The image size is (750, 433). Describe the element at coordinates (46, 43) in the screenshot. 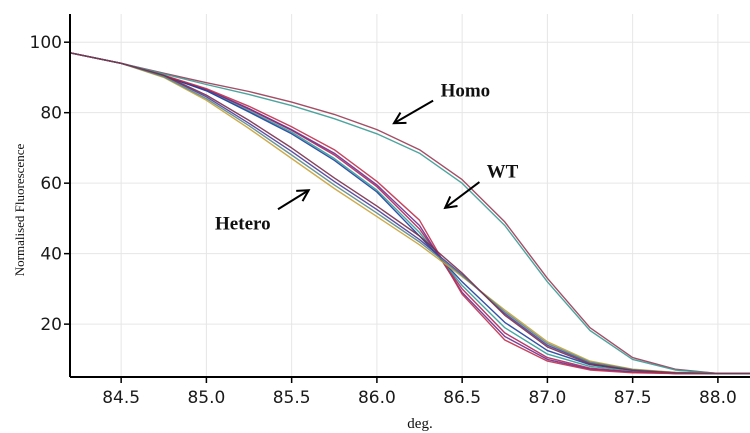

I see `y-tick-label: 100` at that location.